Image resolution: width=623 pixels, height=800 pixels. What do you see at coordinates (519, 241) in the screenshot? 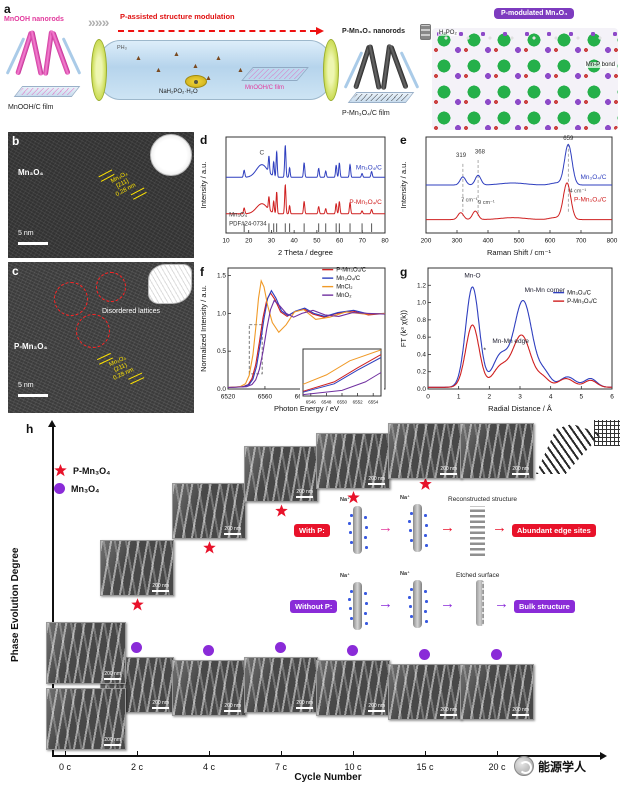
I see `svg-text: 500` at bounding box center [519, 241].